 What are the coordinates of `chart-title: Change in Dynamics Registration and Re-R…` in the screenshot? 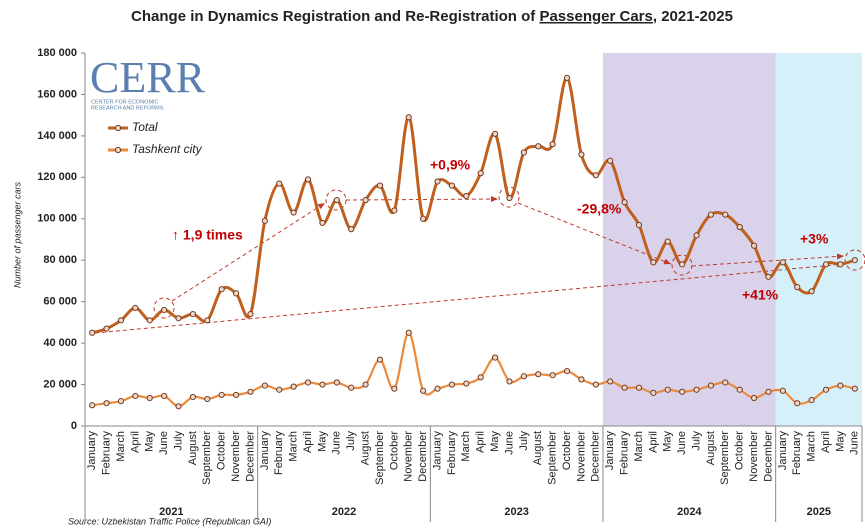 It's located at (432, 16).